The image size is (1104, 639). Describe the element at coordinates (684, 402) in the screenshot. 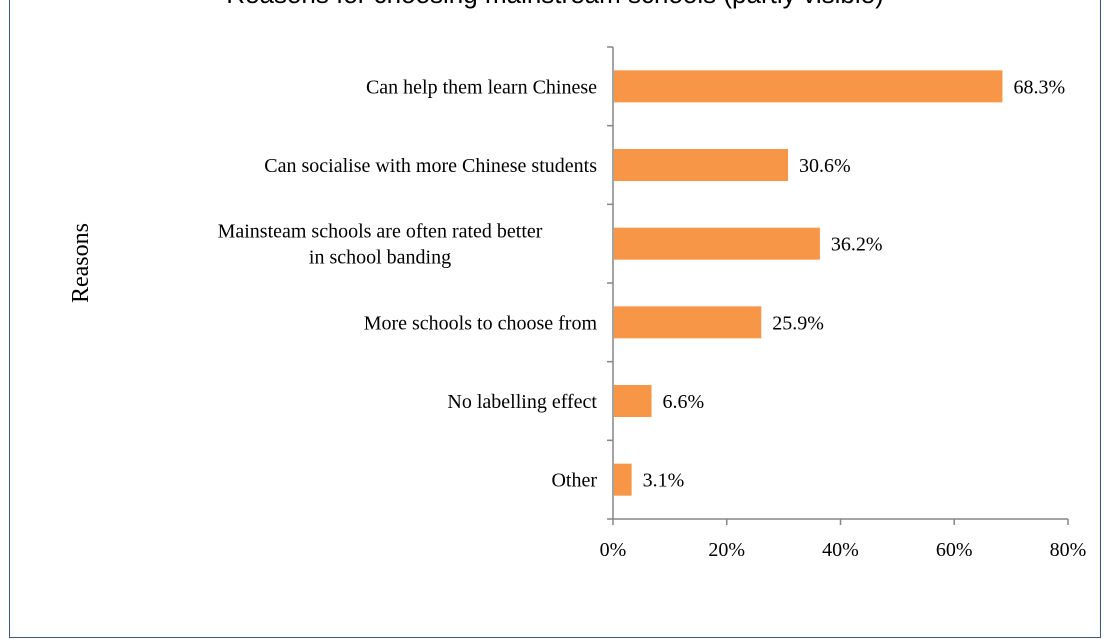

I see `data-label: 6.6%` at that location.